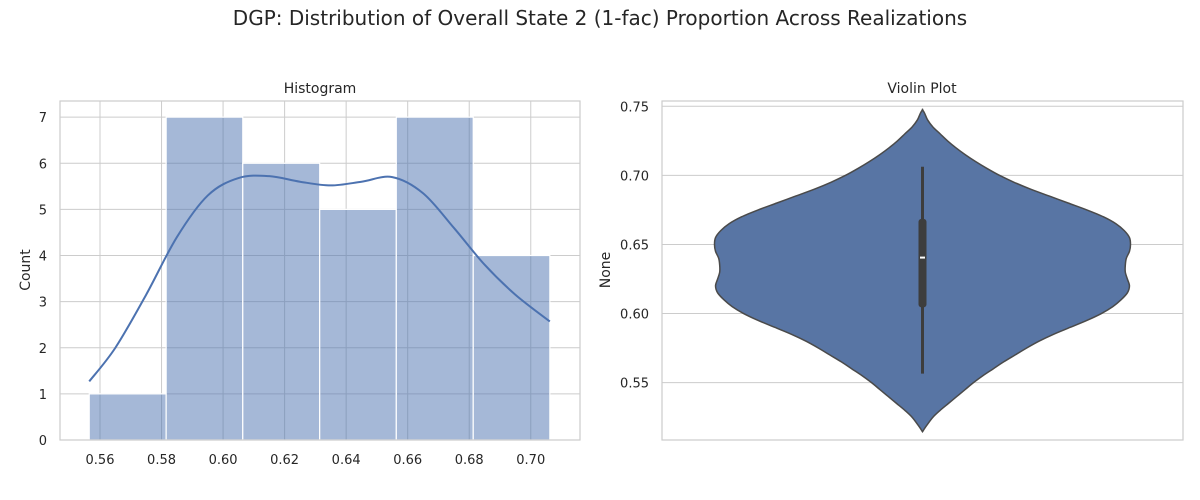  I want to click on histogram-x-tick-label: 0.58, so click(161, 460).